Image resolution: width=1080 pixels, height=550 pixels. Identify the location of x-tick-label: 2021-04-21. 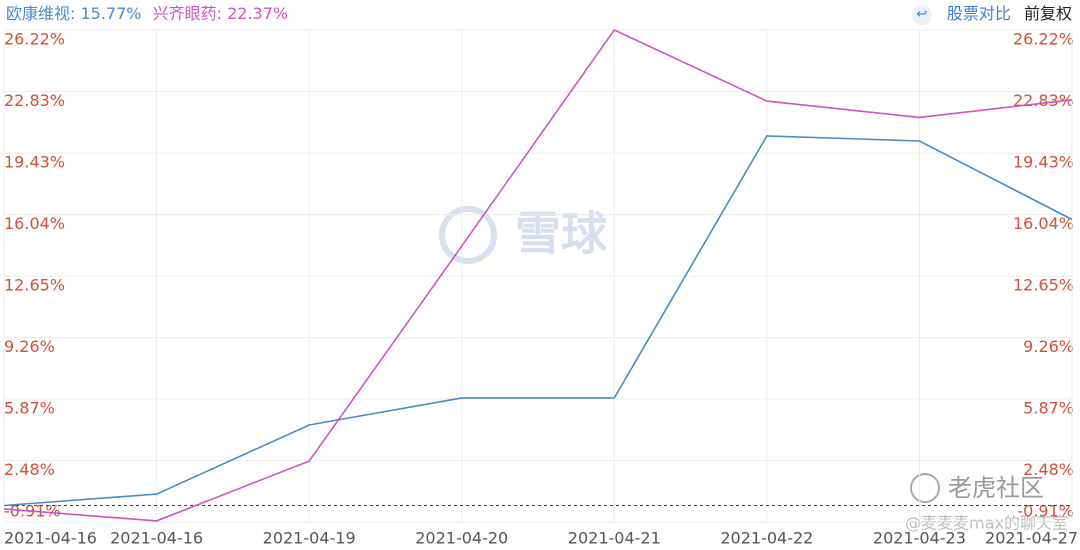
(614, 538).